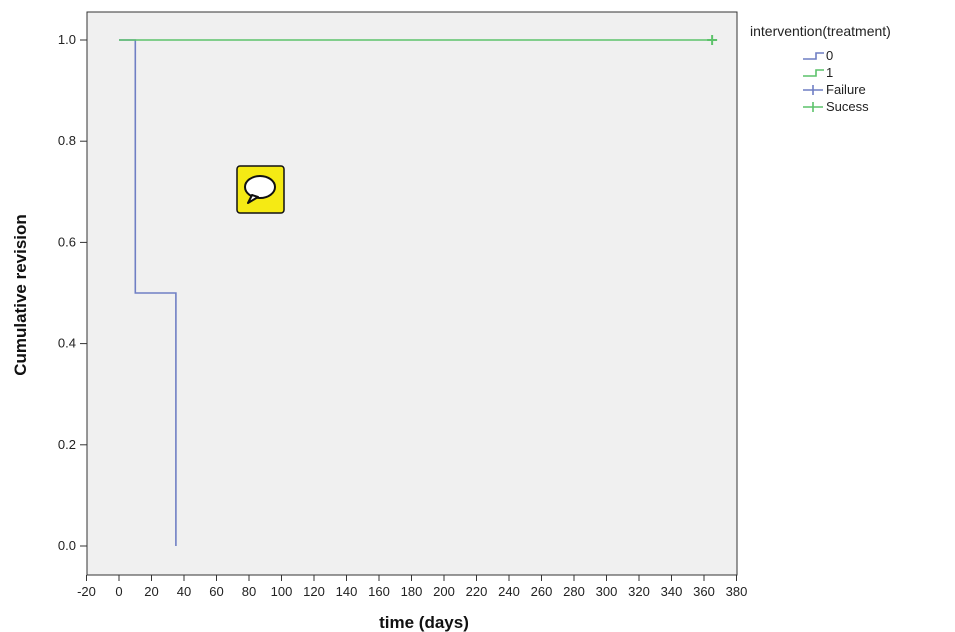 The height and width of the screenshot is (632, 955). What do you see at coordinates (846, 89) in the screenshot?
I see `legend-label: Failure` at bounding box center [846, 89].